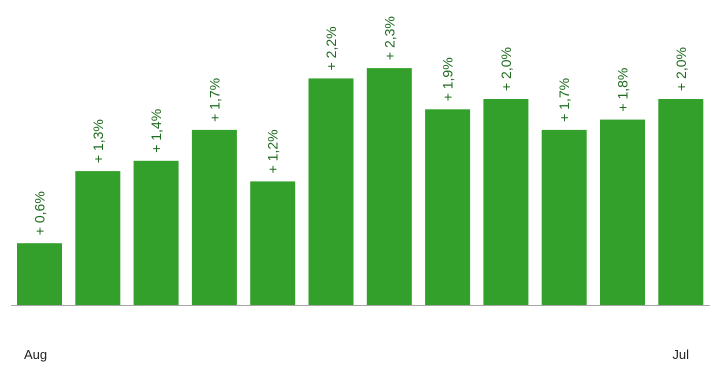 This screenshot has height=365, width=713. What do you see at coordinates (681, 69) in the screenshot?
I see `data-label-12: + 2,0%` at bounding box center [681, 69].